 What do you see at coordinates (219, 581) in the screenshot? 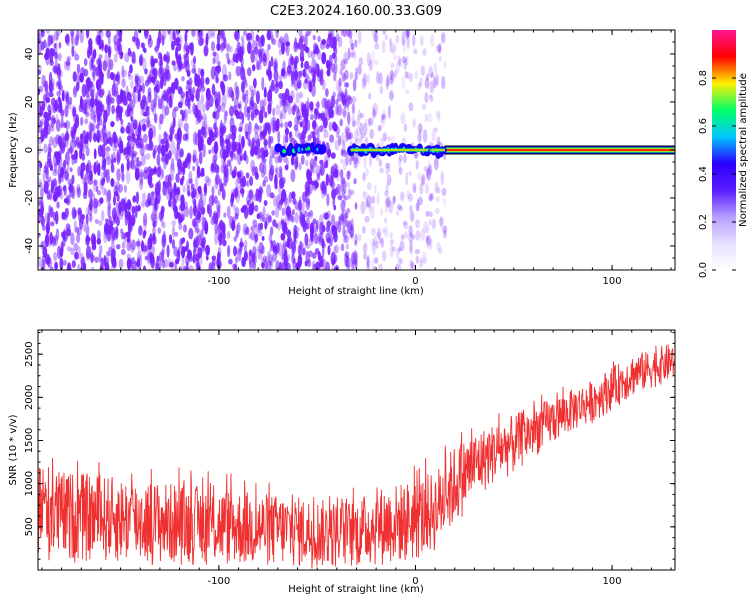
I see `snr-x-tick-label: -100` at bounding box center [219, 581].